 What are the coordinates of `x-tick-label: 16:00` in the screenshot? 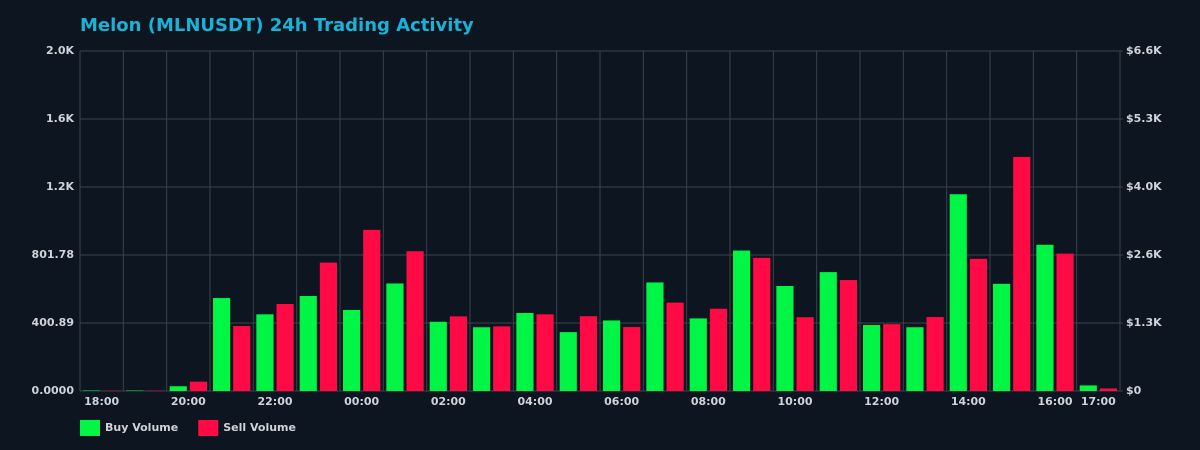 It's located at (1054, 401).